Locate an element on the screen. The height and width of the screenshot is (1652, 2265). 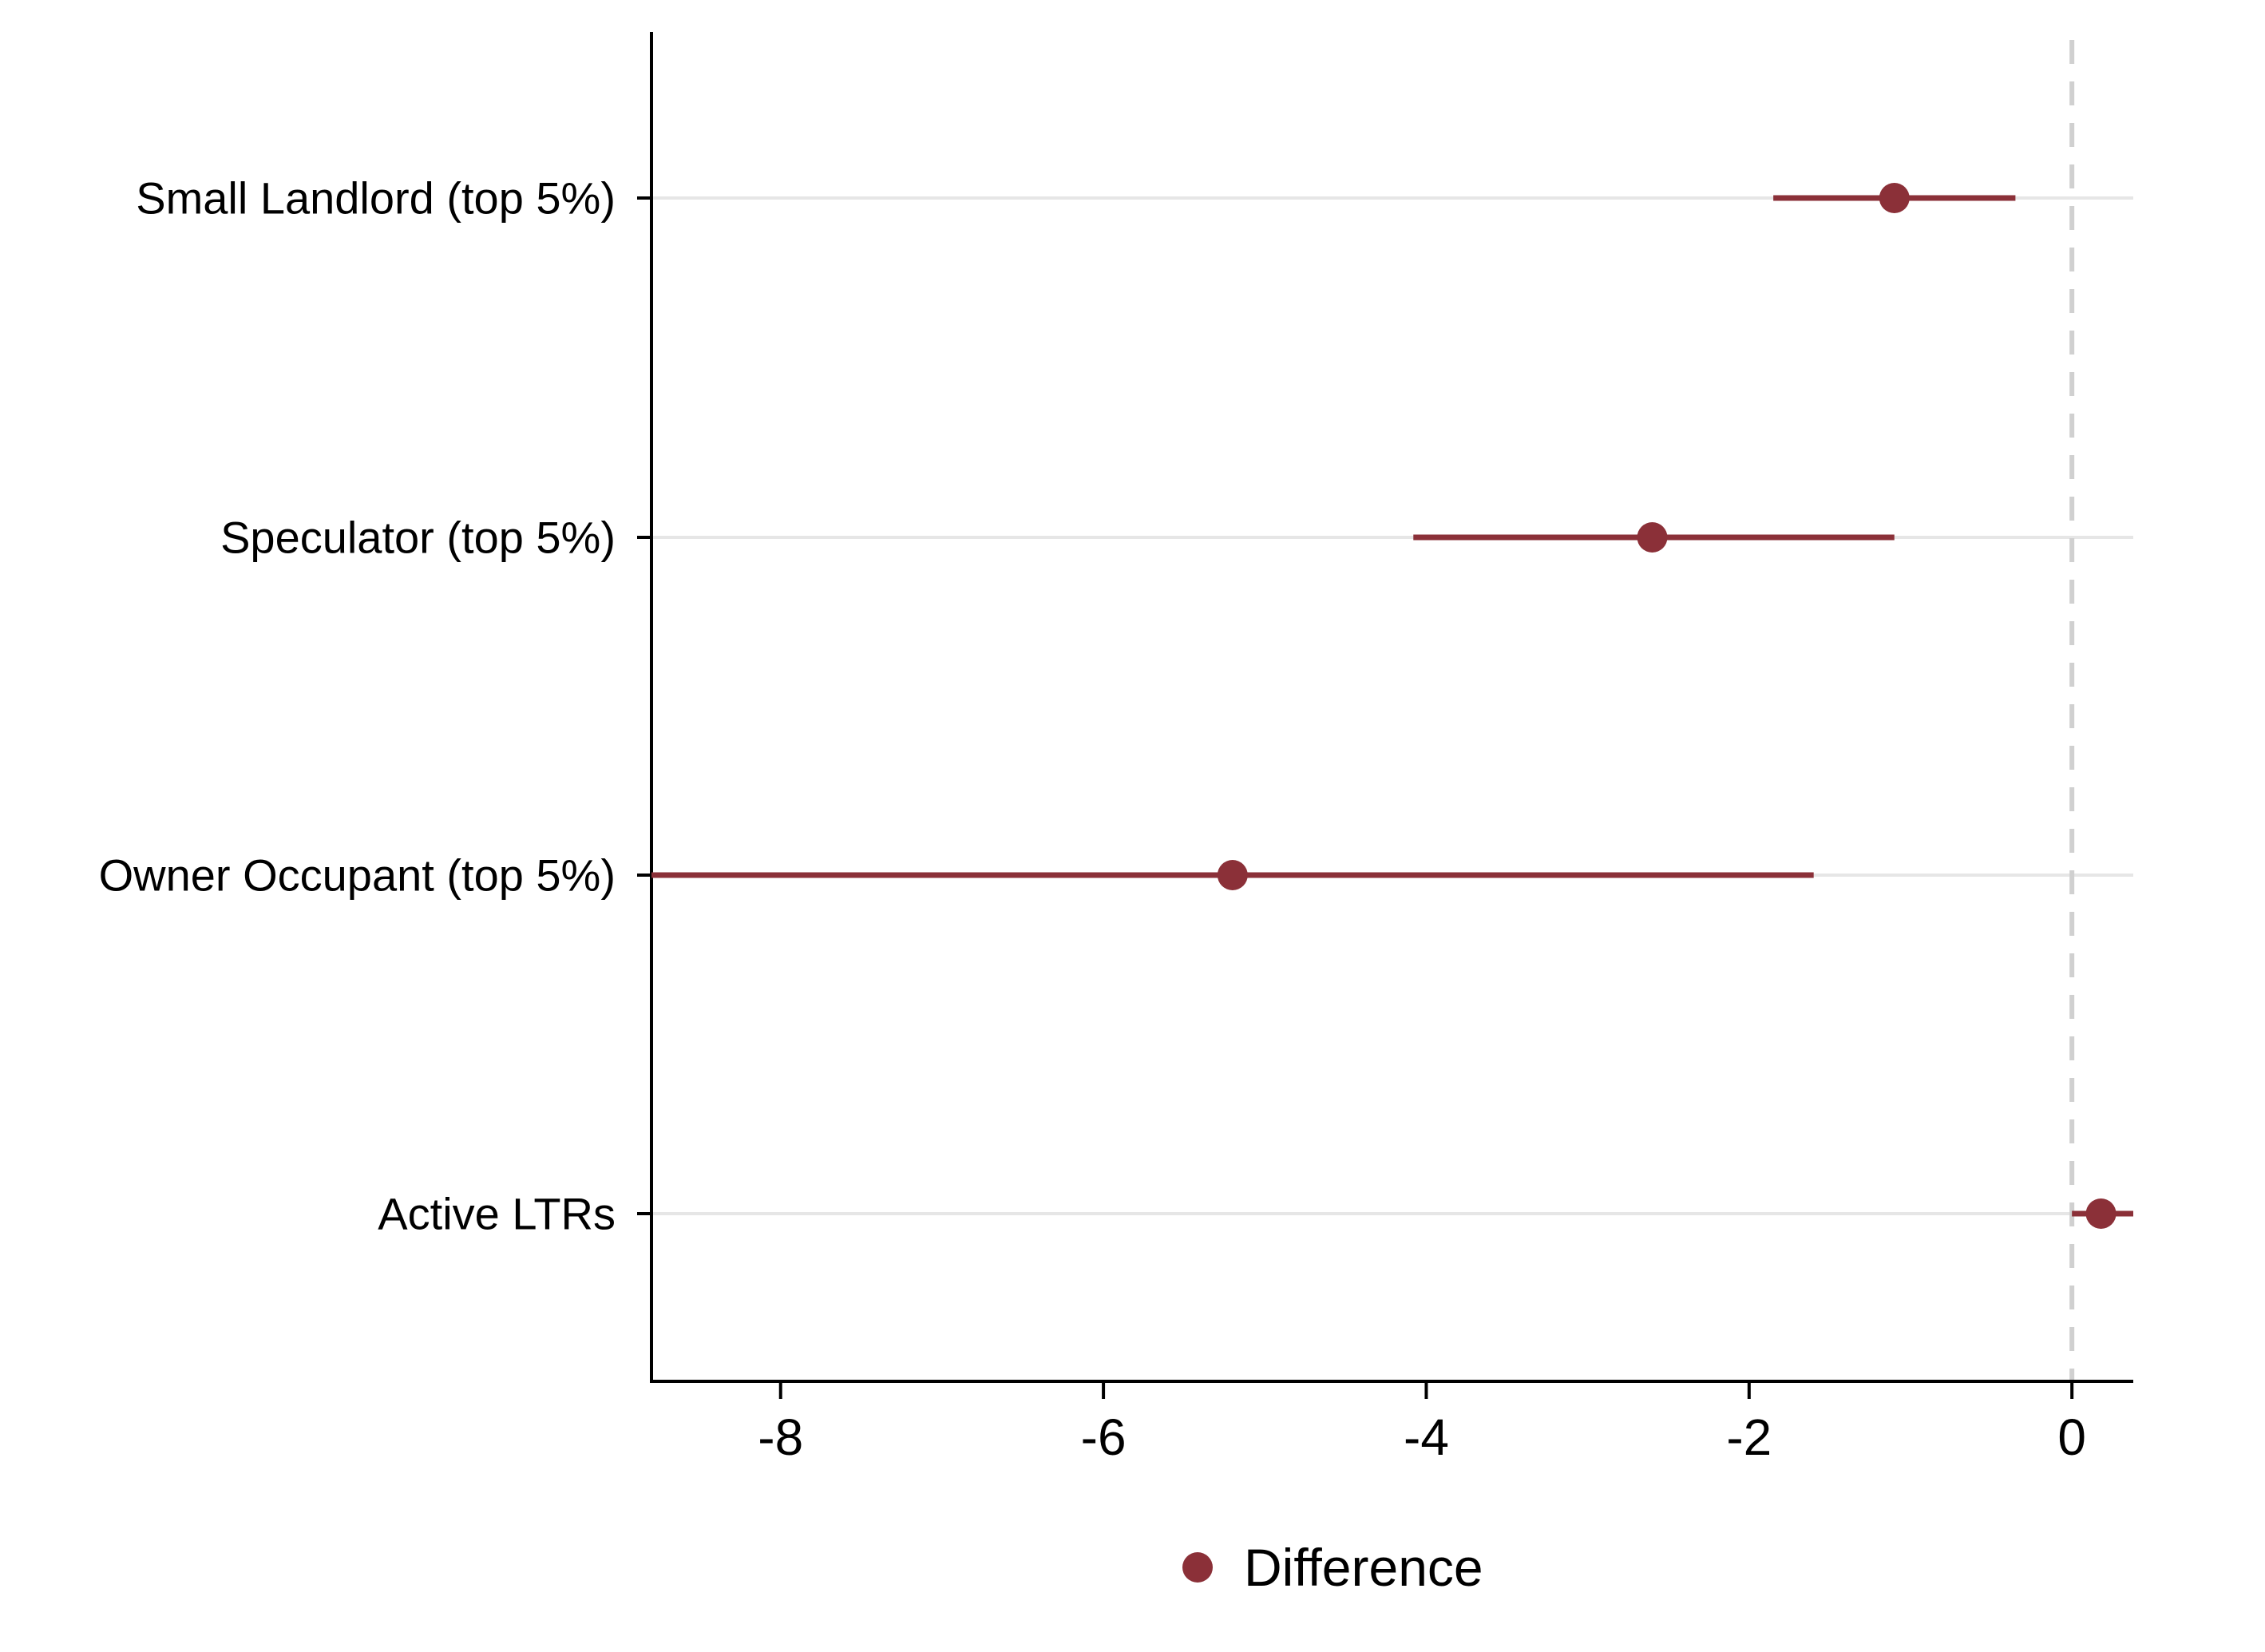
legend-marker is located at coordinates (1197, 1567).